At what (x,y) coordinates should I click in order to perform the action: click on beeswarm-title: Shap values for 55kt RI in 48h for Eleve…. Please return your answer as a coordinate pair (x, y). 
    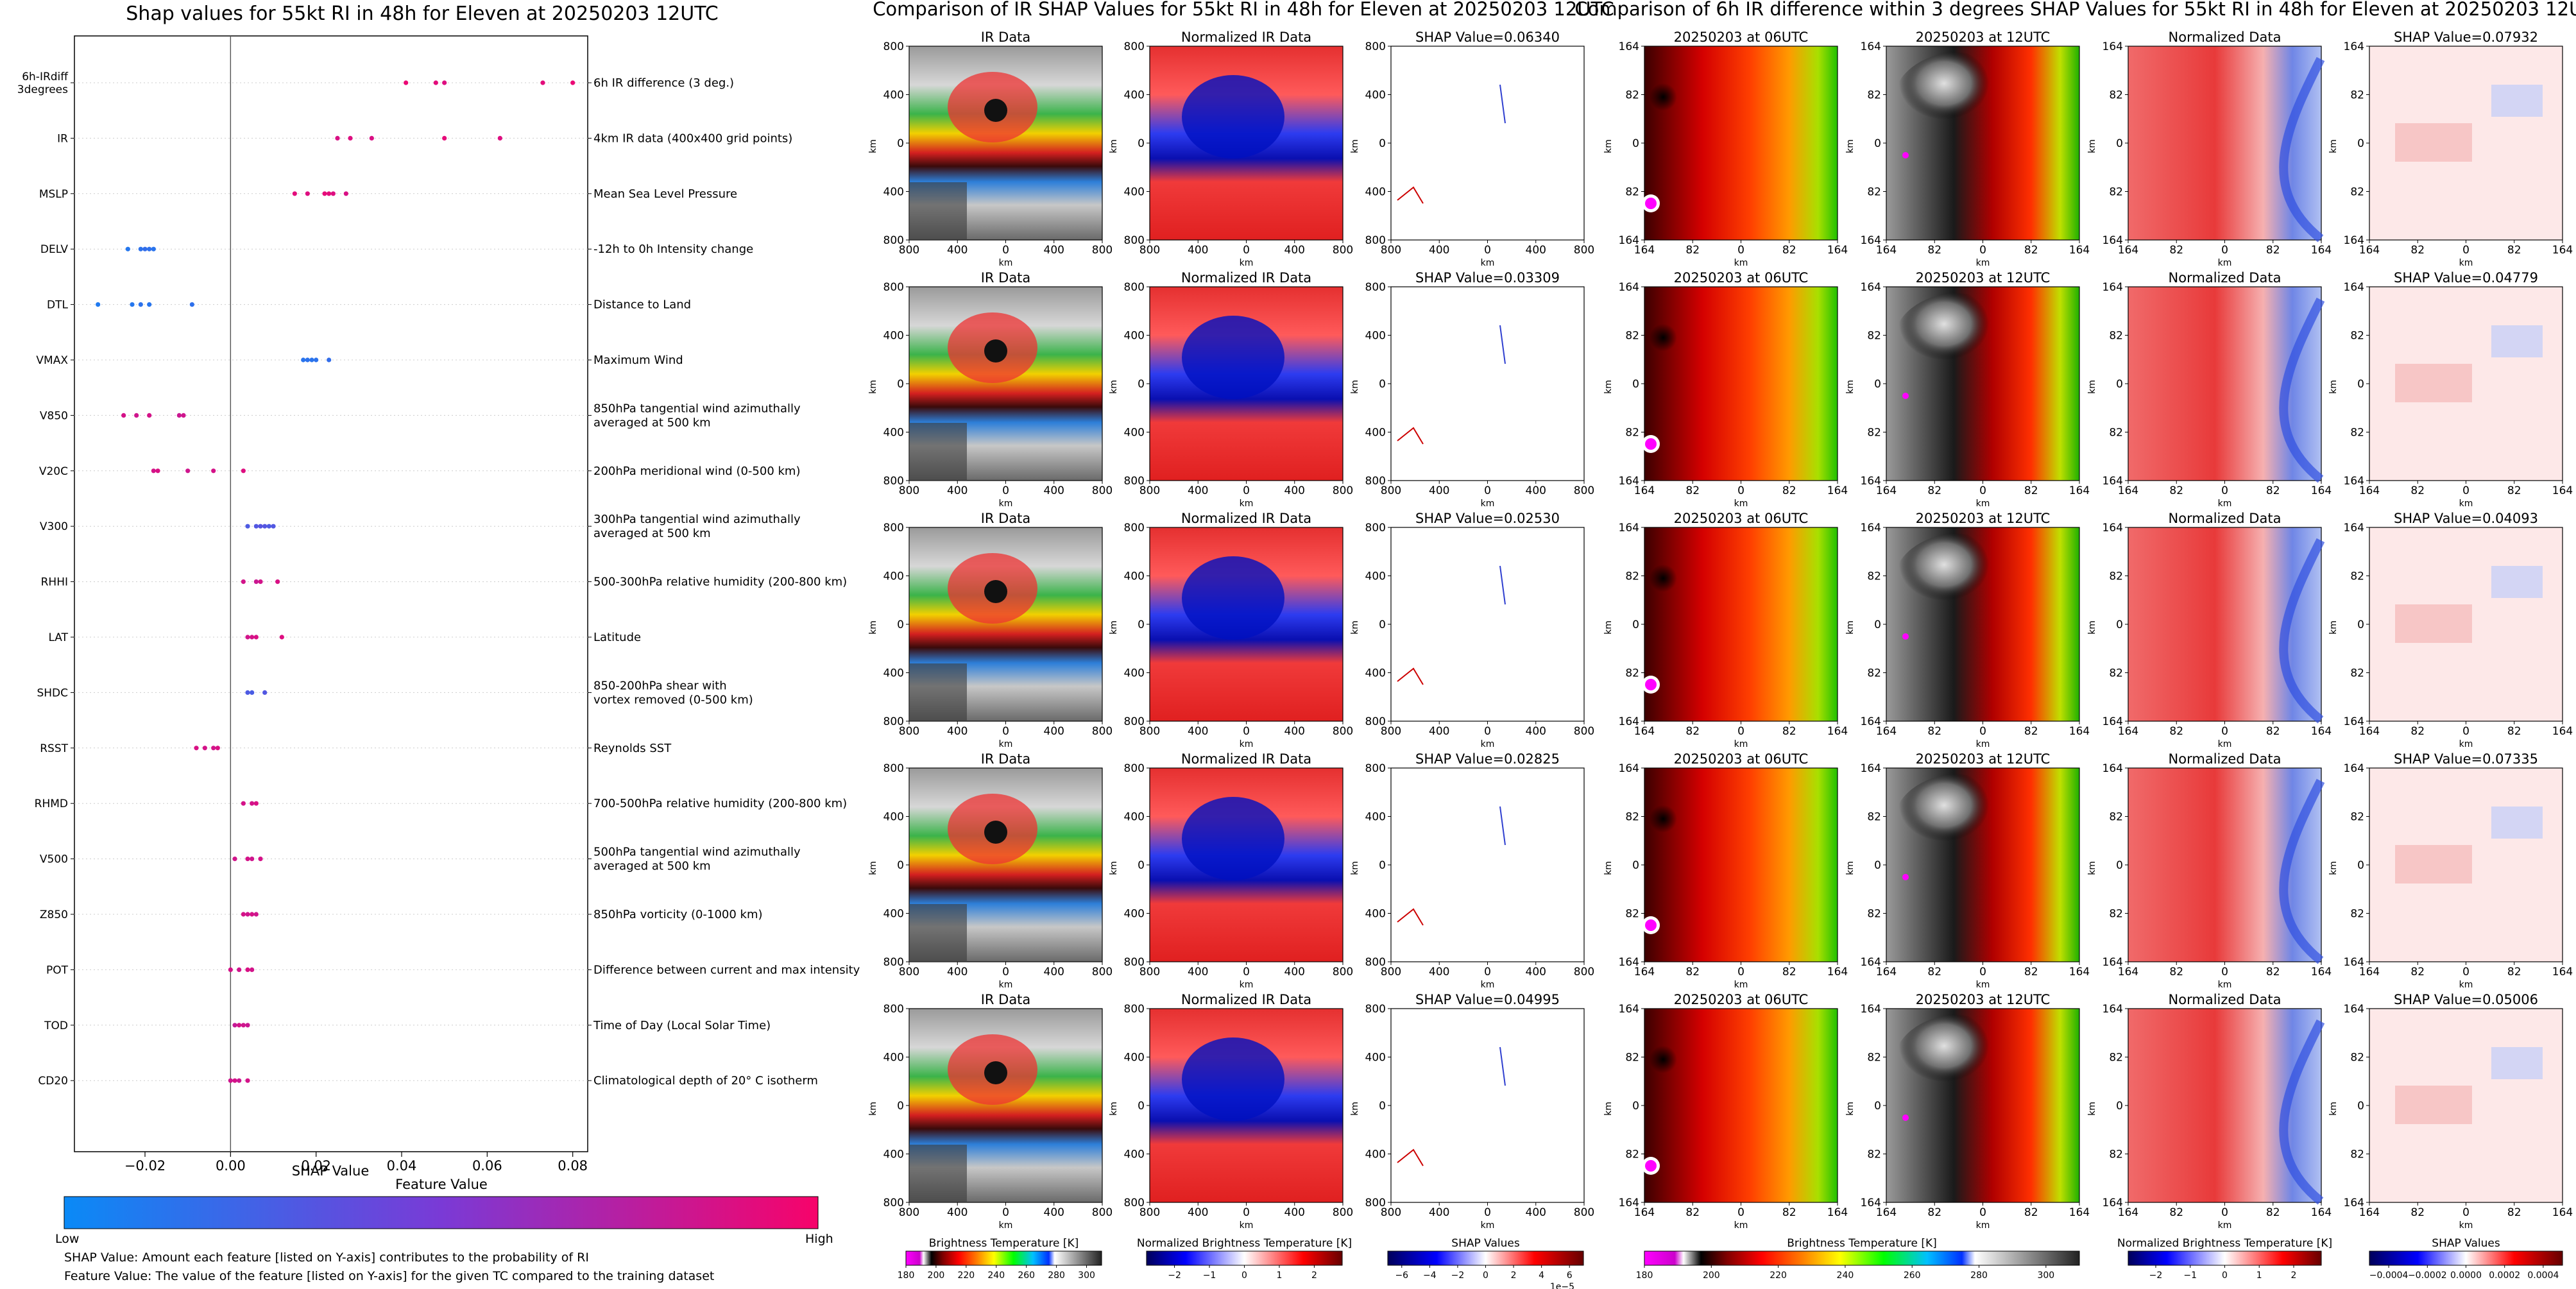
    Looking at the image, I should click on (422, 14).